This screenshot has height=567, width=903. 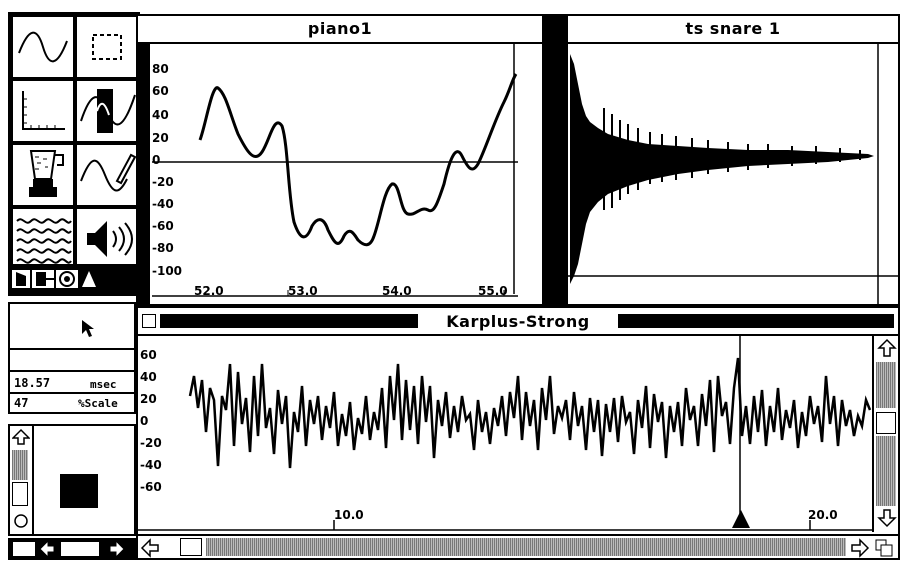 I want to click on left-bottom-controls, so click(x=72, y=549).